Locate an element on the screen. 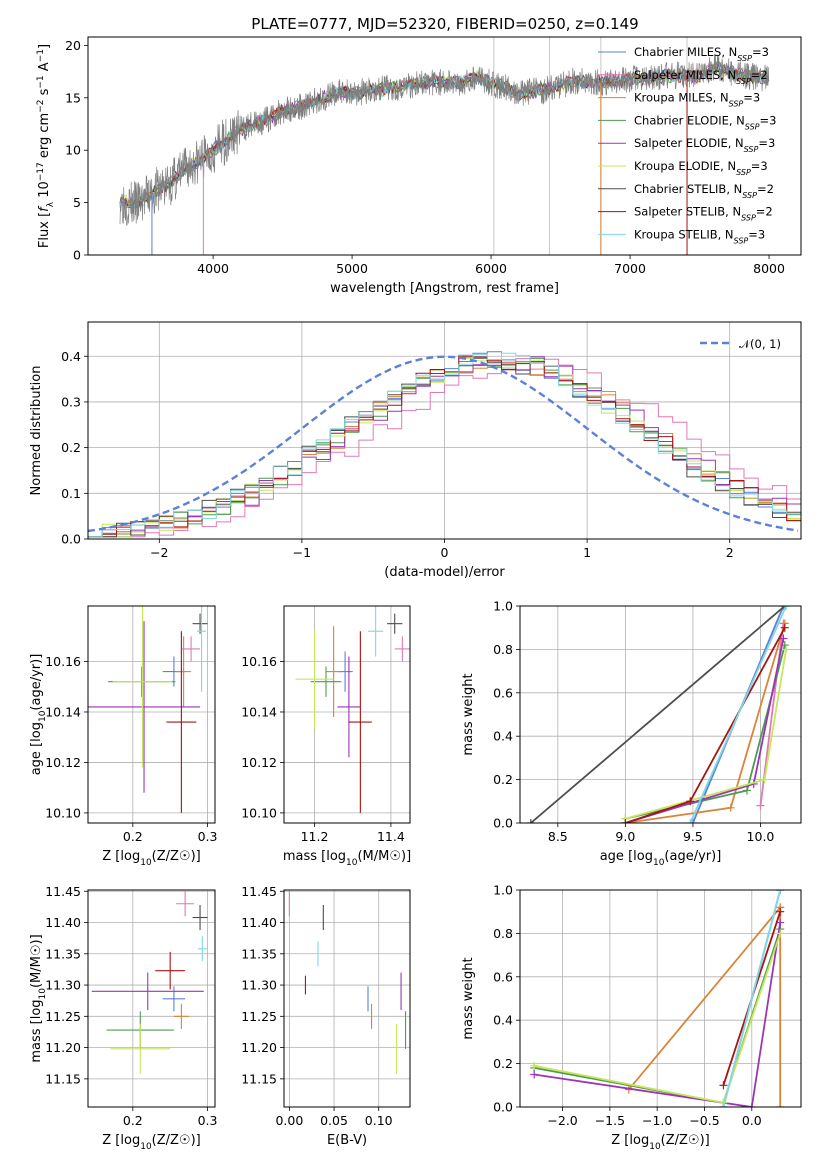 The height and width of the screenshot is (1170, 819). weight-age-ytick-label: 0.0 is located at coordinates (503, 823).